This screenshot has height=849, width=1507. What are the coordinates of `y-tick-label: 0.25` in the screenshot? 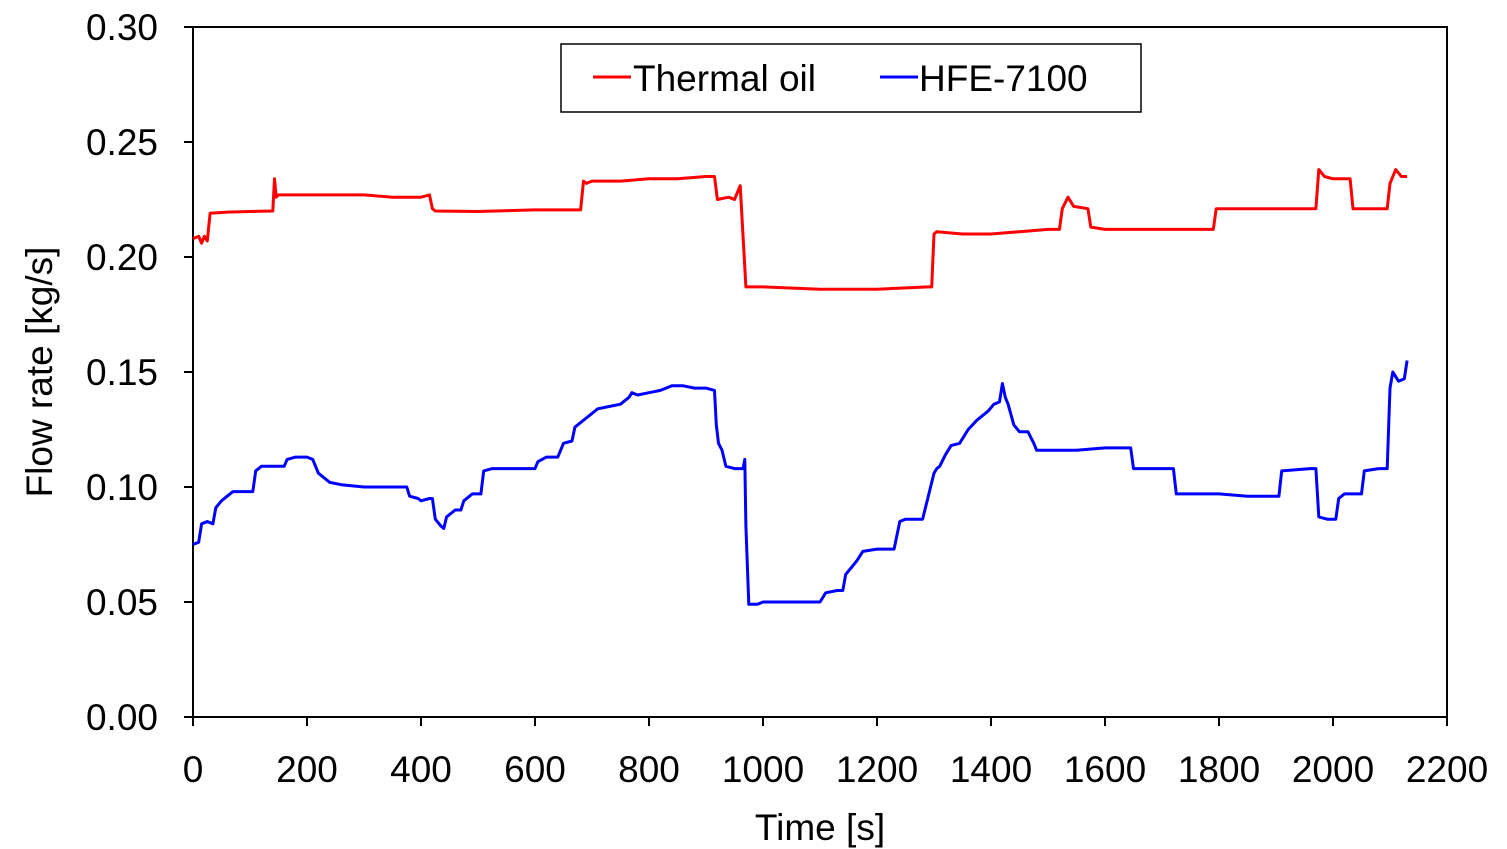 It's located at (122, 142).